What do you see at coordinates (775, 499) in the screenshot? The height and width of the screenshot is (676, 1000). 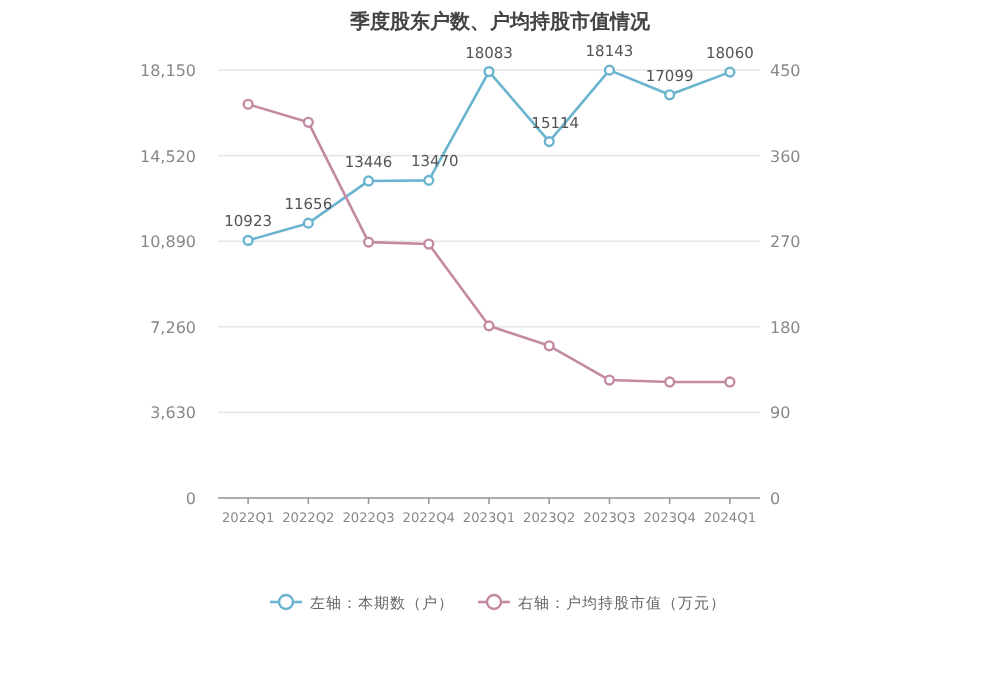 I see `y2-tick-label: 0` at bounding box center [775, 499].